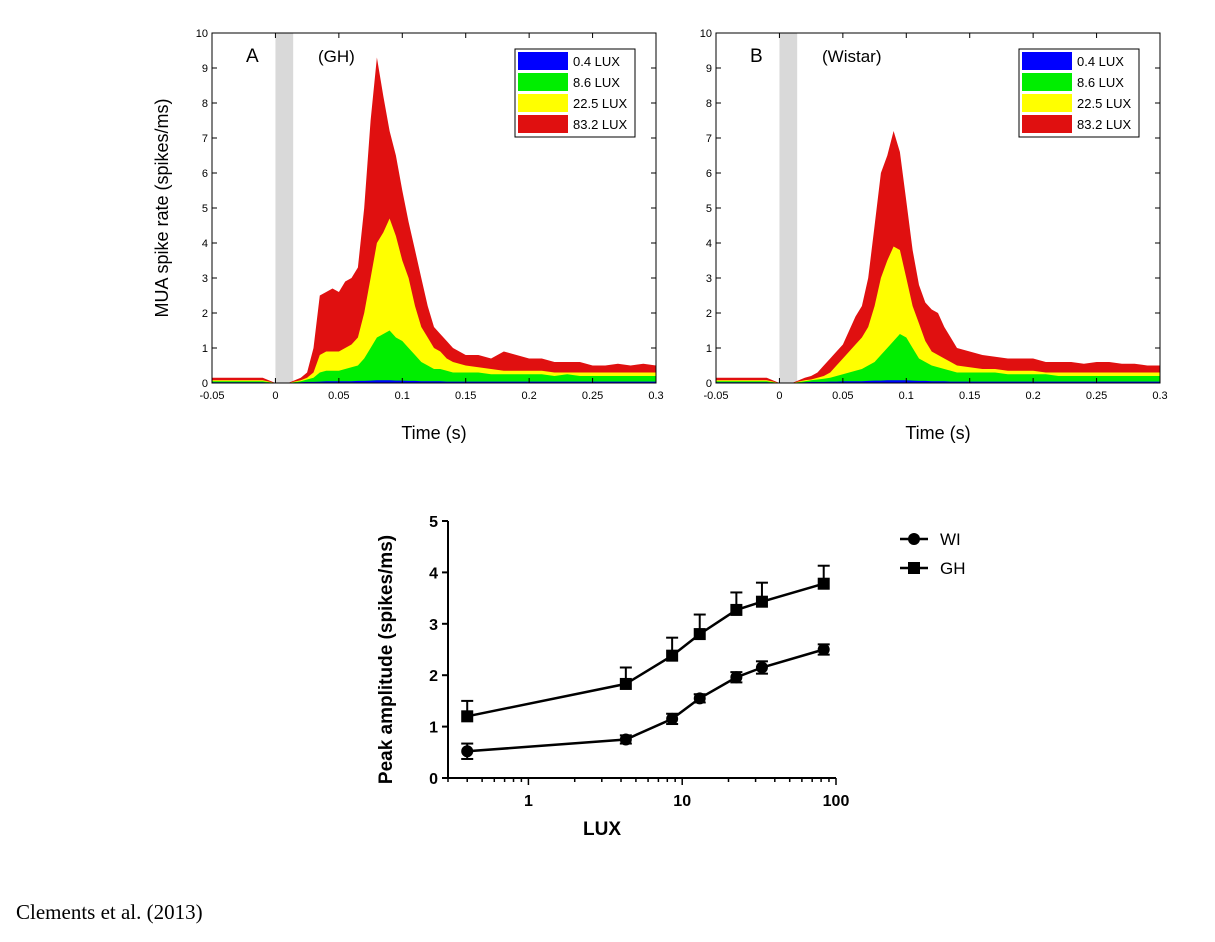  What do you see at coordinates (433, 676) in the screenshot?
I see `peak-y-tick-label: 2` at bounding box center [433, 676].